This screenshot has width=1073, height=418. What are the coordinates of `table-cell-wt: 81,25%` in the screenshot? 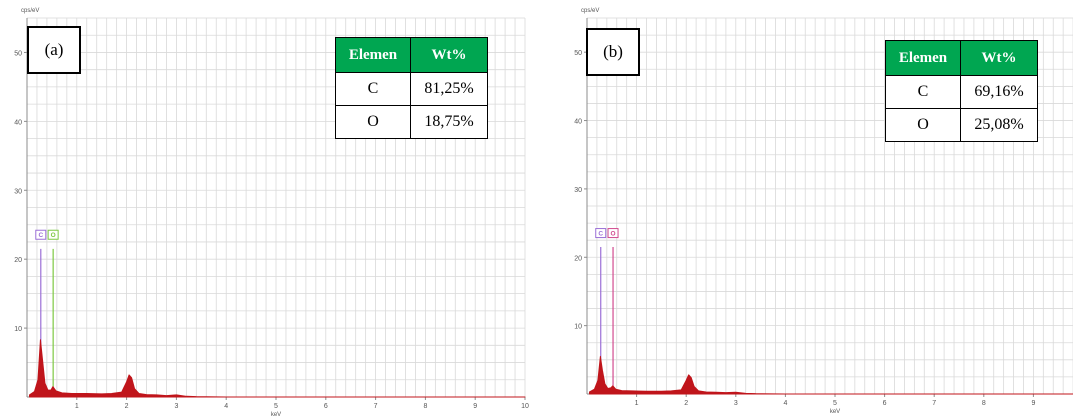 It's located at (449, 89).